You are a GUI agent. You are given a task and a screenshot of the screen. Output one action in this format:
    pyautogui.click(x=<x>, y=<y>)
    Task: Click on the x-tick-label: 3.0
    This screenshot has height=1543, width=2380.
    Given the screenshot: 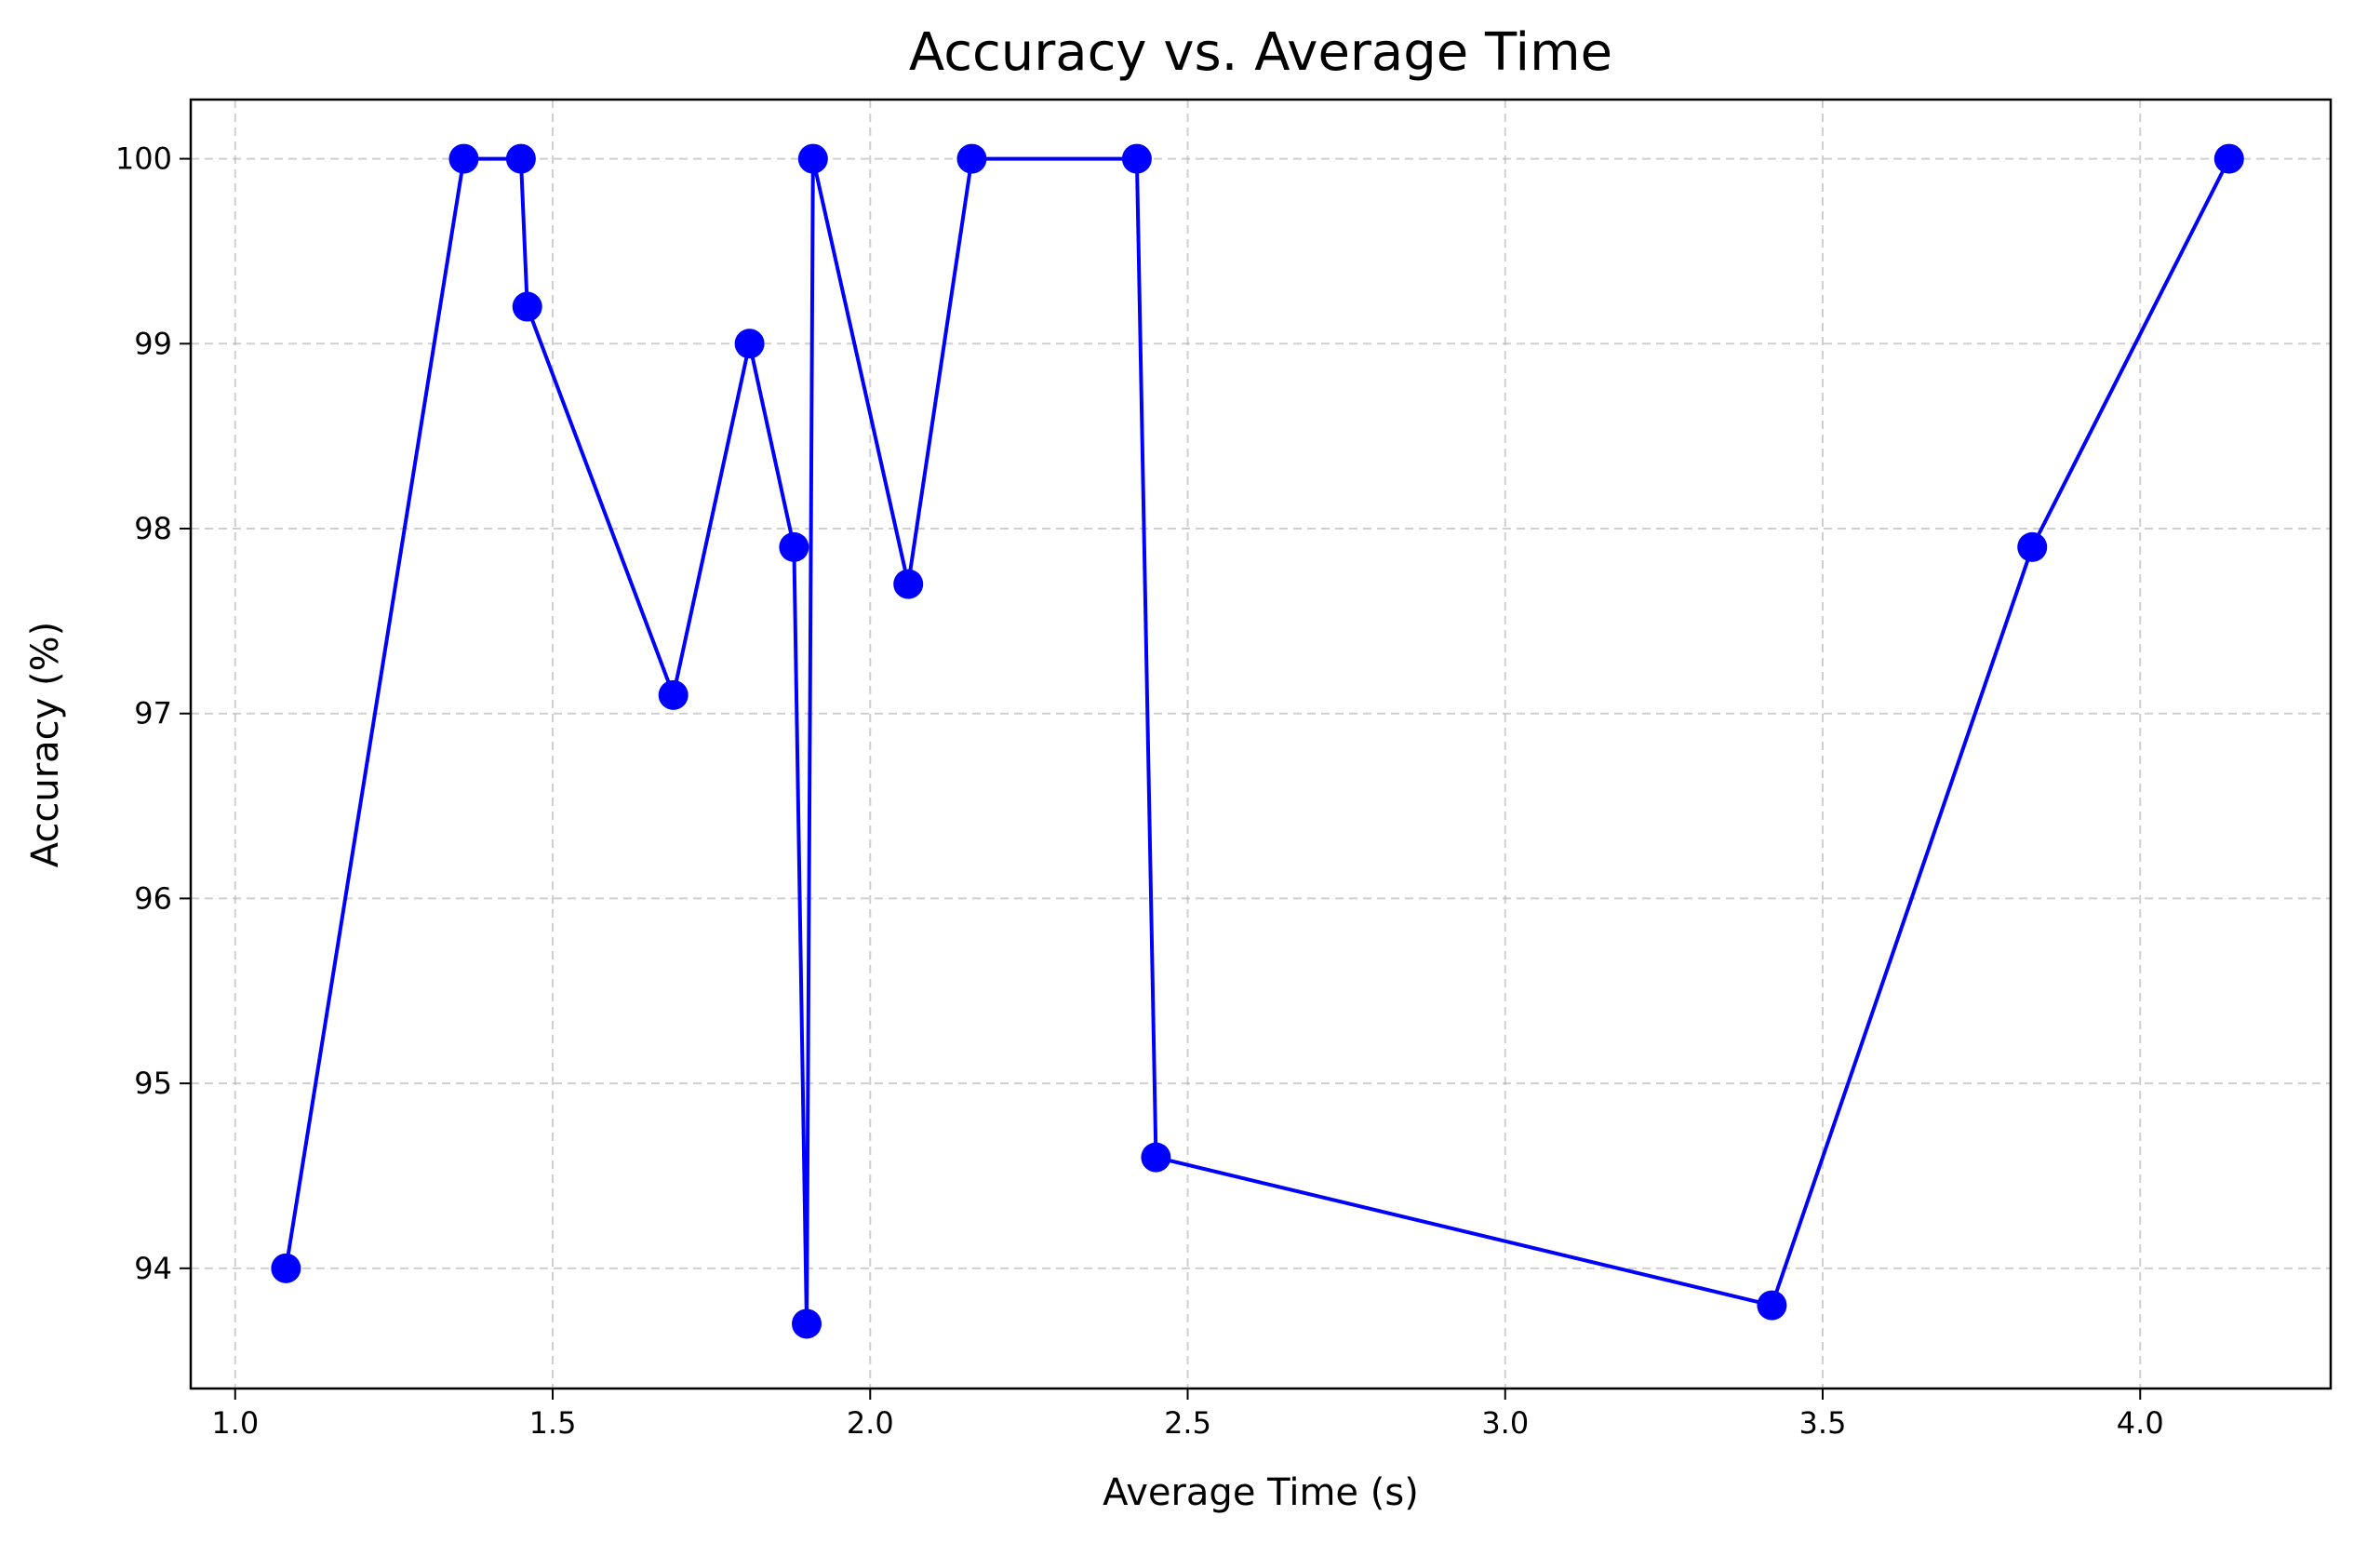 What is the action you would take?
    pyautogui.click(x=1505, y=1423)
    